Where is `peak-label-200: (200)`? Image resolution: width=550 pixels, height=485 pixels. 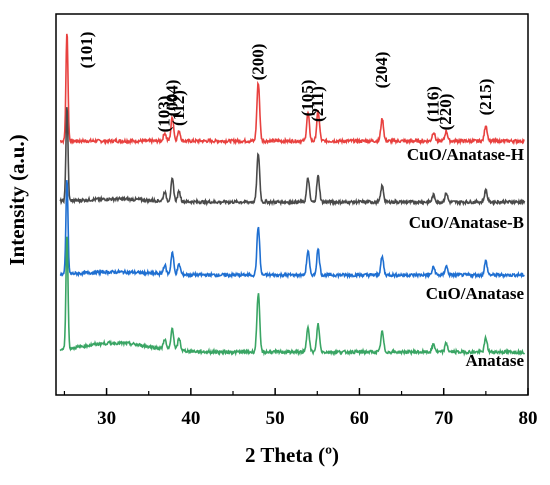
peak-label-200: (200) is located at coordinates (257, 62).